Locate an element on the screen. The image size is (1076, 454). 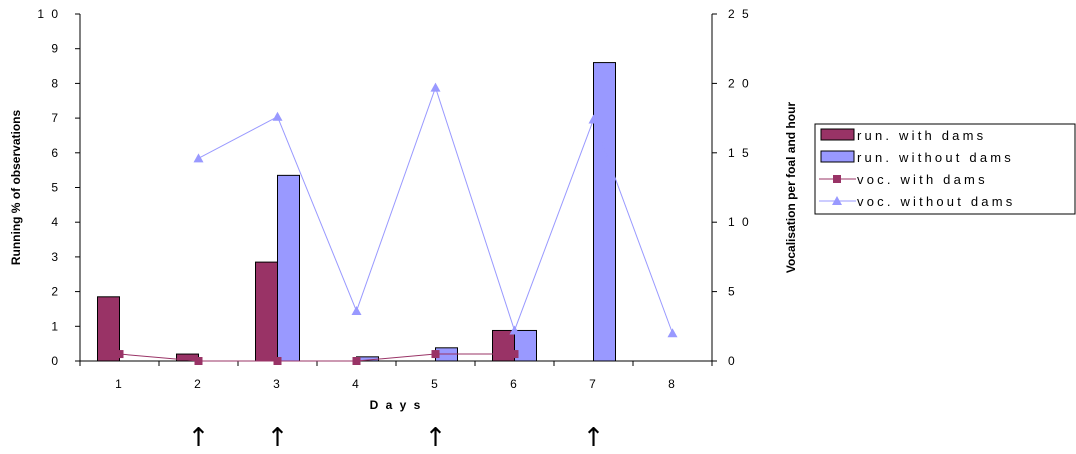
y-tick-label: 0 is located at coordinates (55, 361).